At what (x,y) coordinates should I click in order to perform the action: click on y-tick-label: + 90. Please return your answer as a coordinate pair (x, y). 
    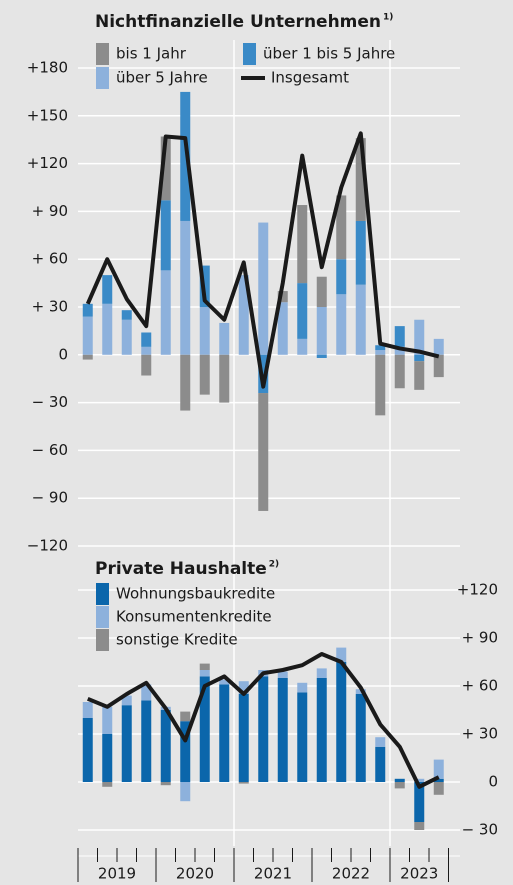
    Looking at the image, I should click on (480, 638).